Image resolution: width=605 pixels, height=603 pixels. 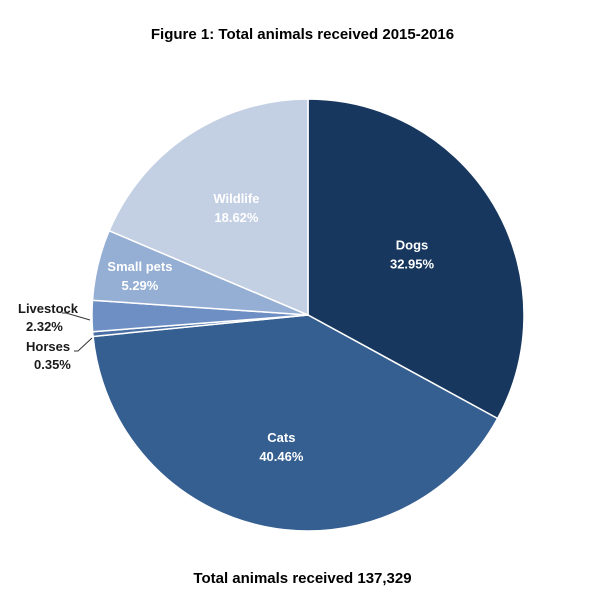 I want to click on slice-label-livestock: Livestock, so click(x=48, y=308).